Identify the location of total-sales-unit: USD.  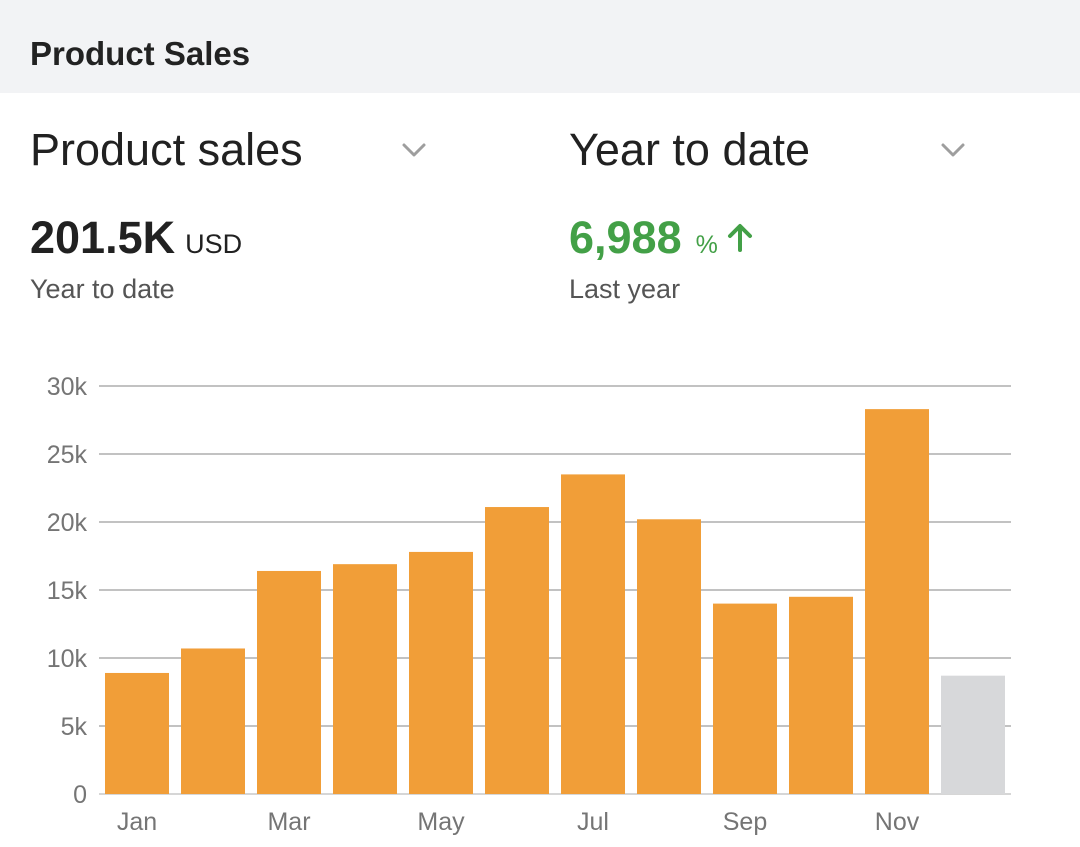
(214, 244).